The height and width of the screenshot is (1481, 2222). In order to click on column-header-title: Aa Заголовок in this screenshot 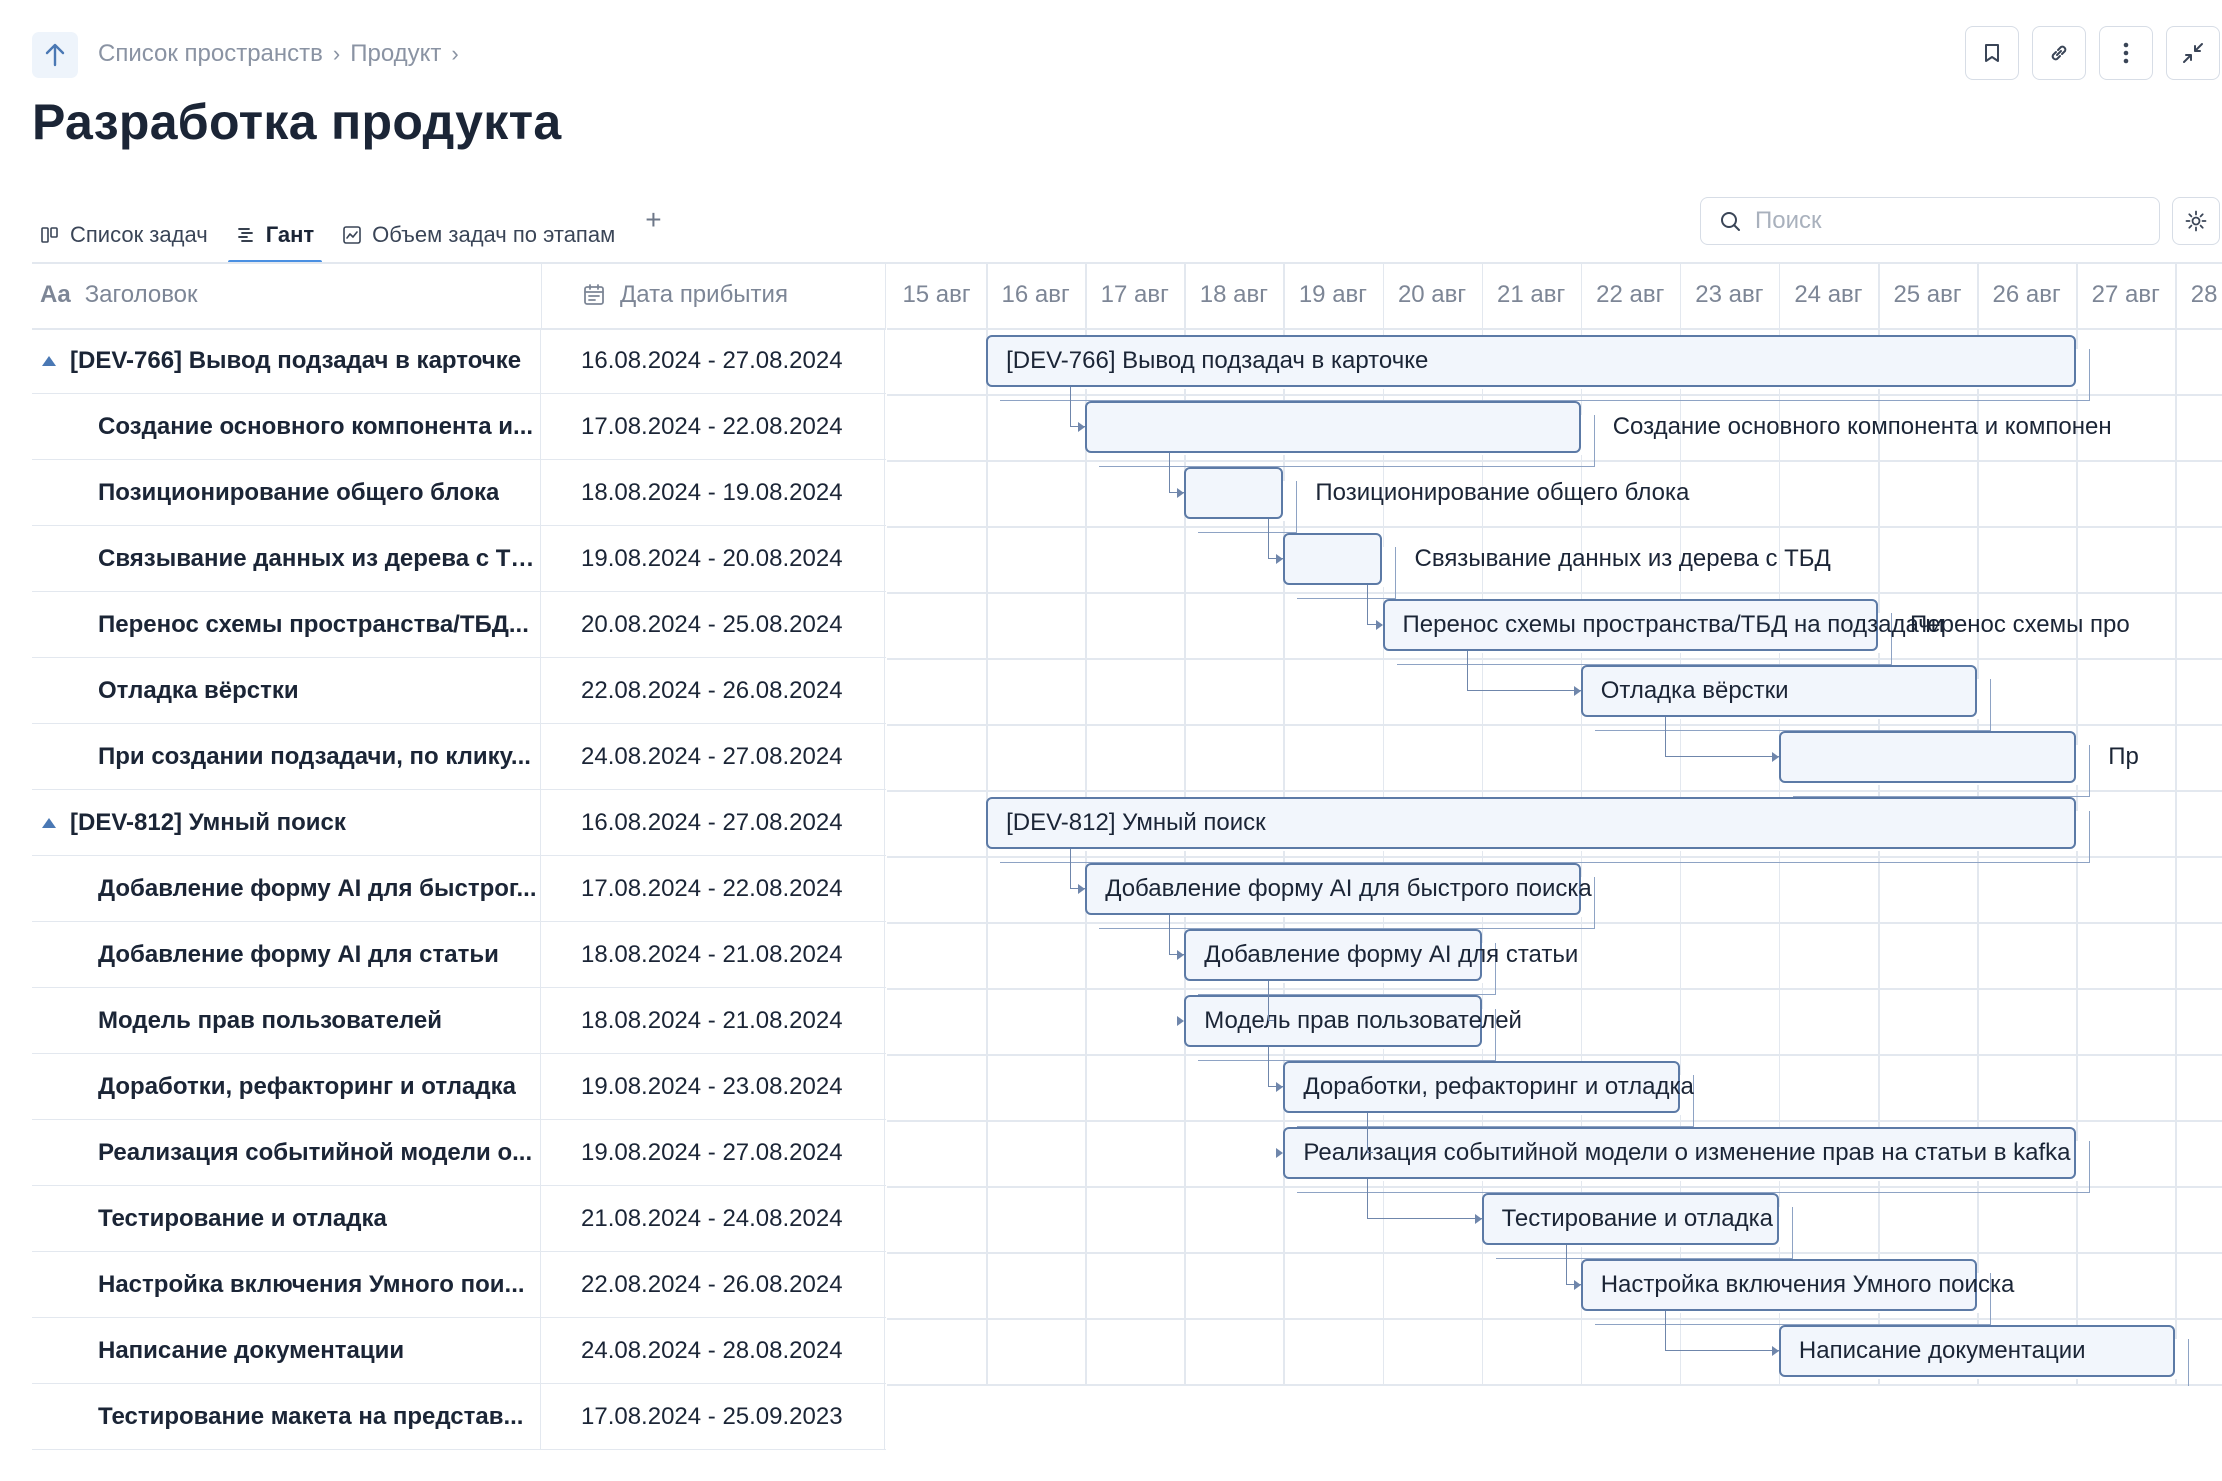, I will do `click(290, 295)`.